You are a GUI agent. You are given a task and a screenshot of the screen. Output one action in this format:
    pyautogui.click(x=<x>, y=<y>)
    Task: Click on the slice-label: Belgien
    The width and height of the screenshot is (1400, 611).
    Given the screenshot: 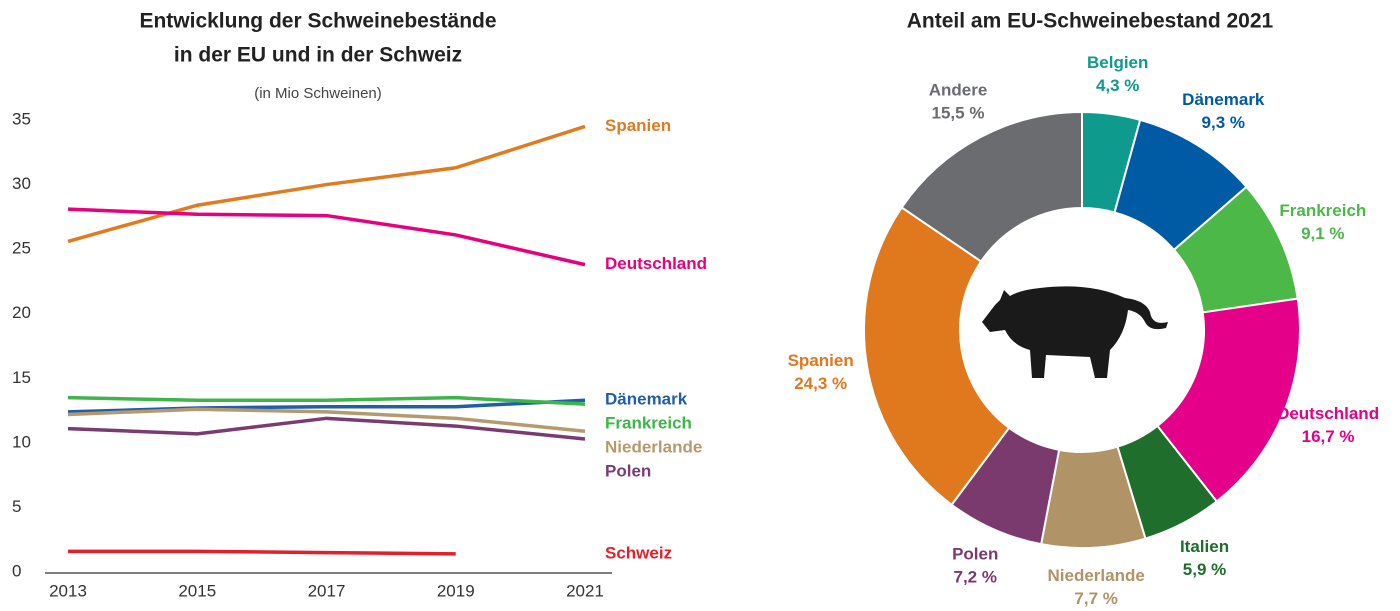 What is the action you would take?
    pyautogui.click(x=1117, y=62)
    